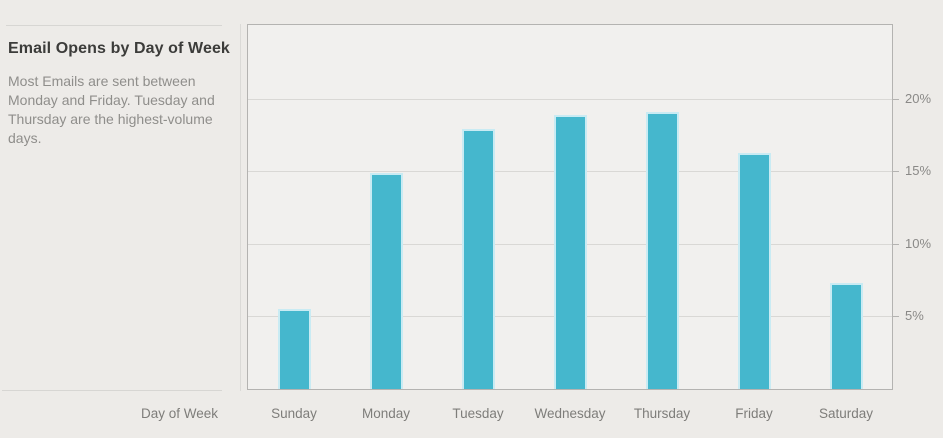  What do you see at coordinates (478, 259) in the screenshot?
I see `bar-tuesday` at bounding box center [478, 259].